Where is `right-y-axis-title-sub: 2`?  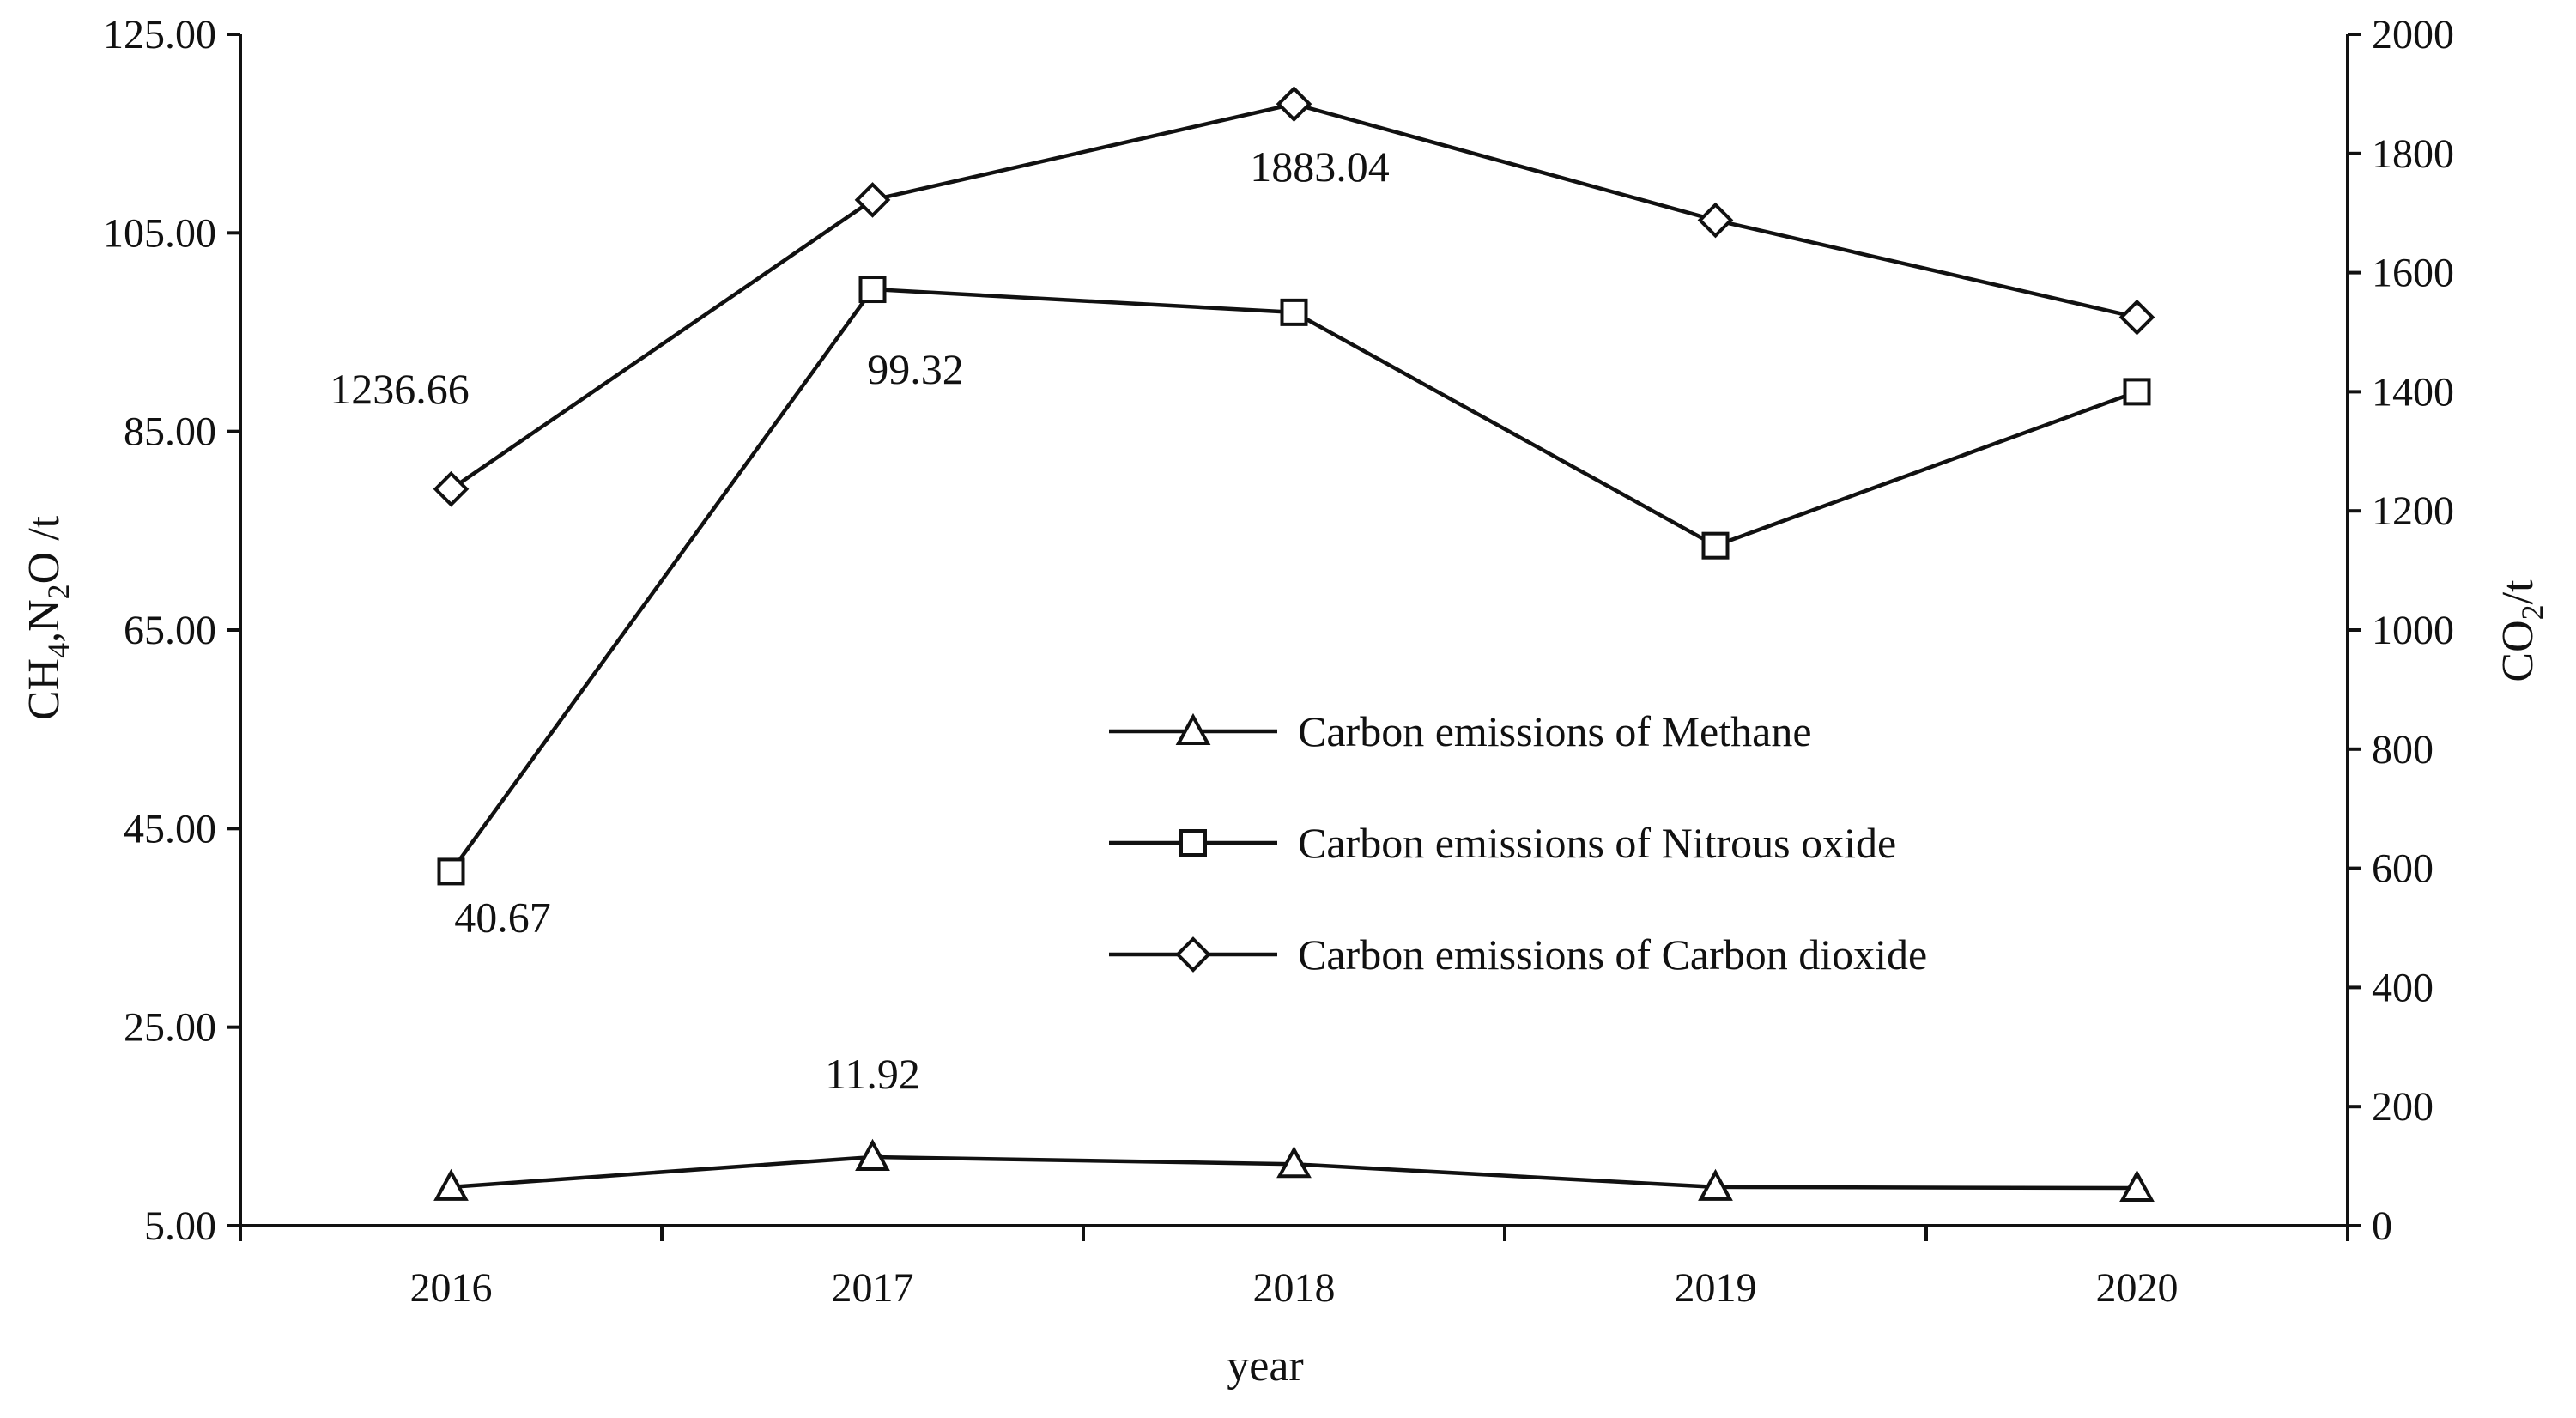 right-y-axis-title-sub: 2 is located at coordinates (2532, 612).